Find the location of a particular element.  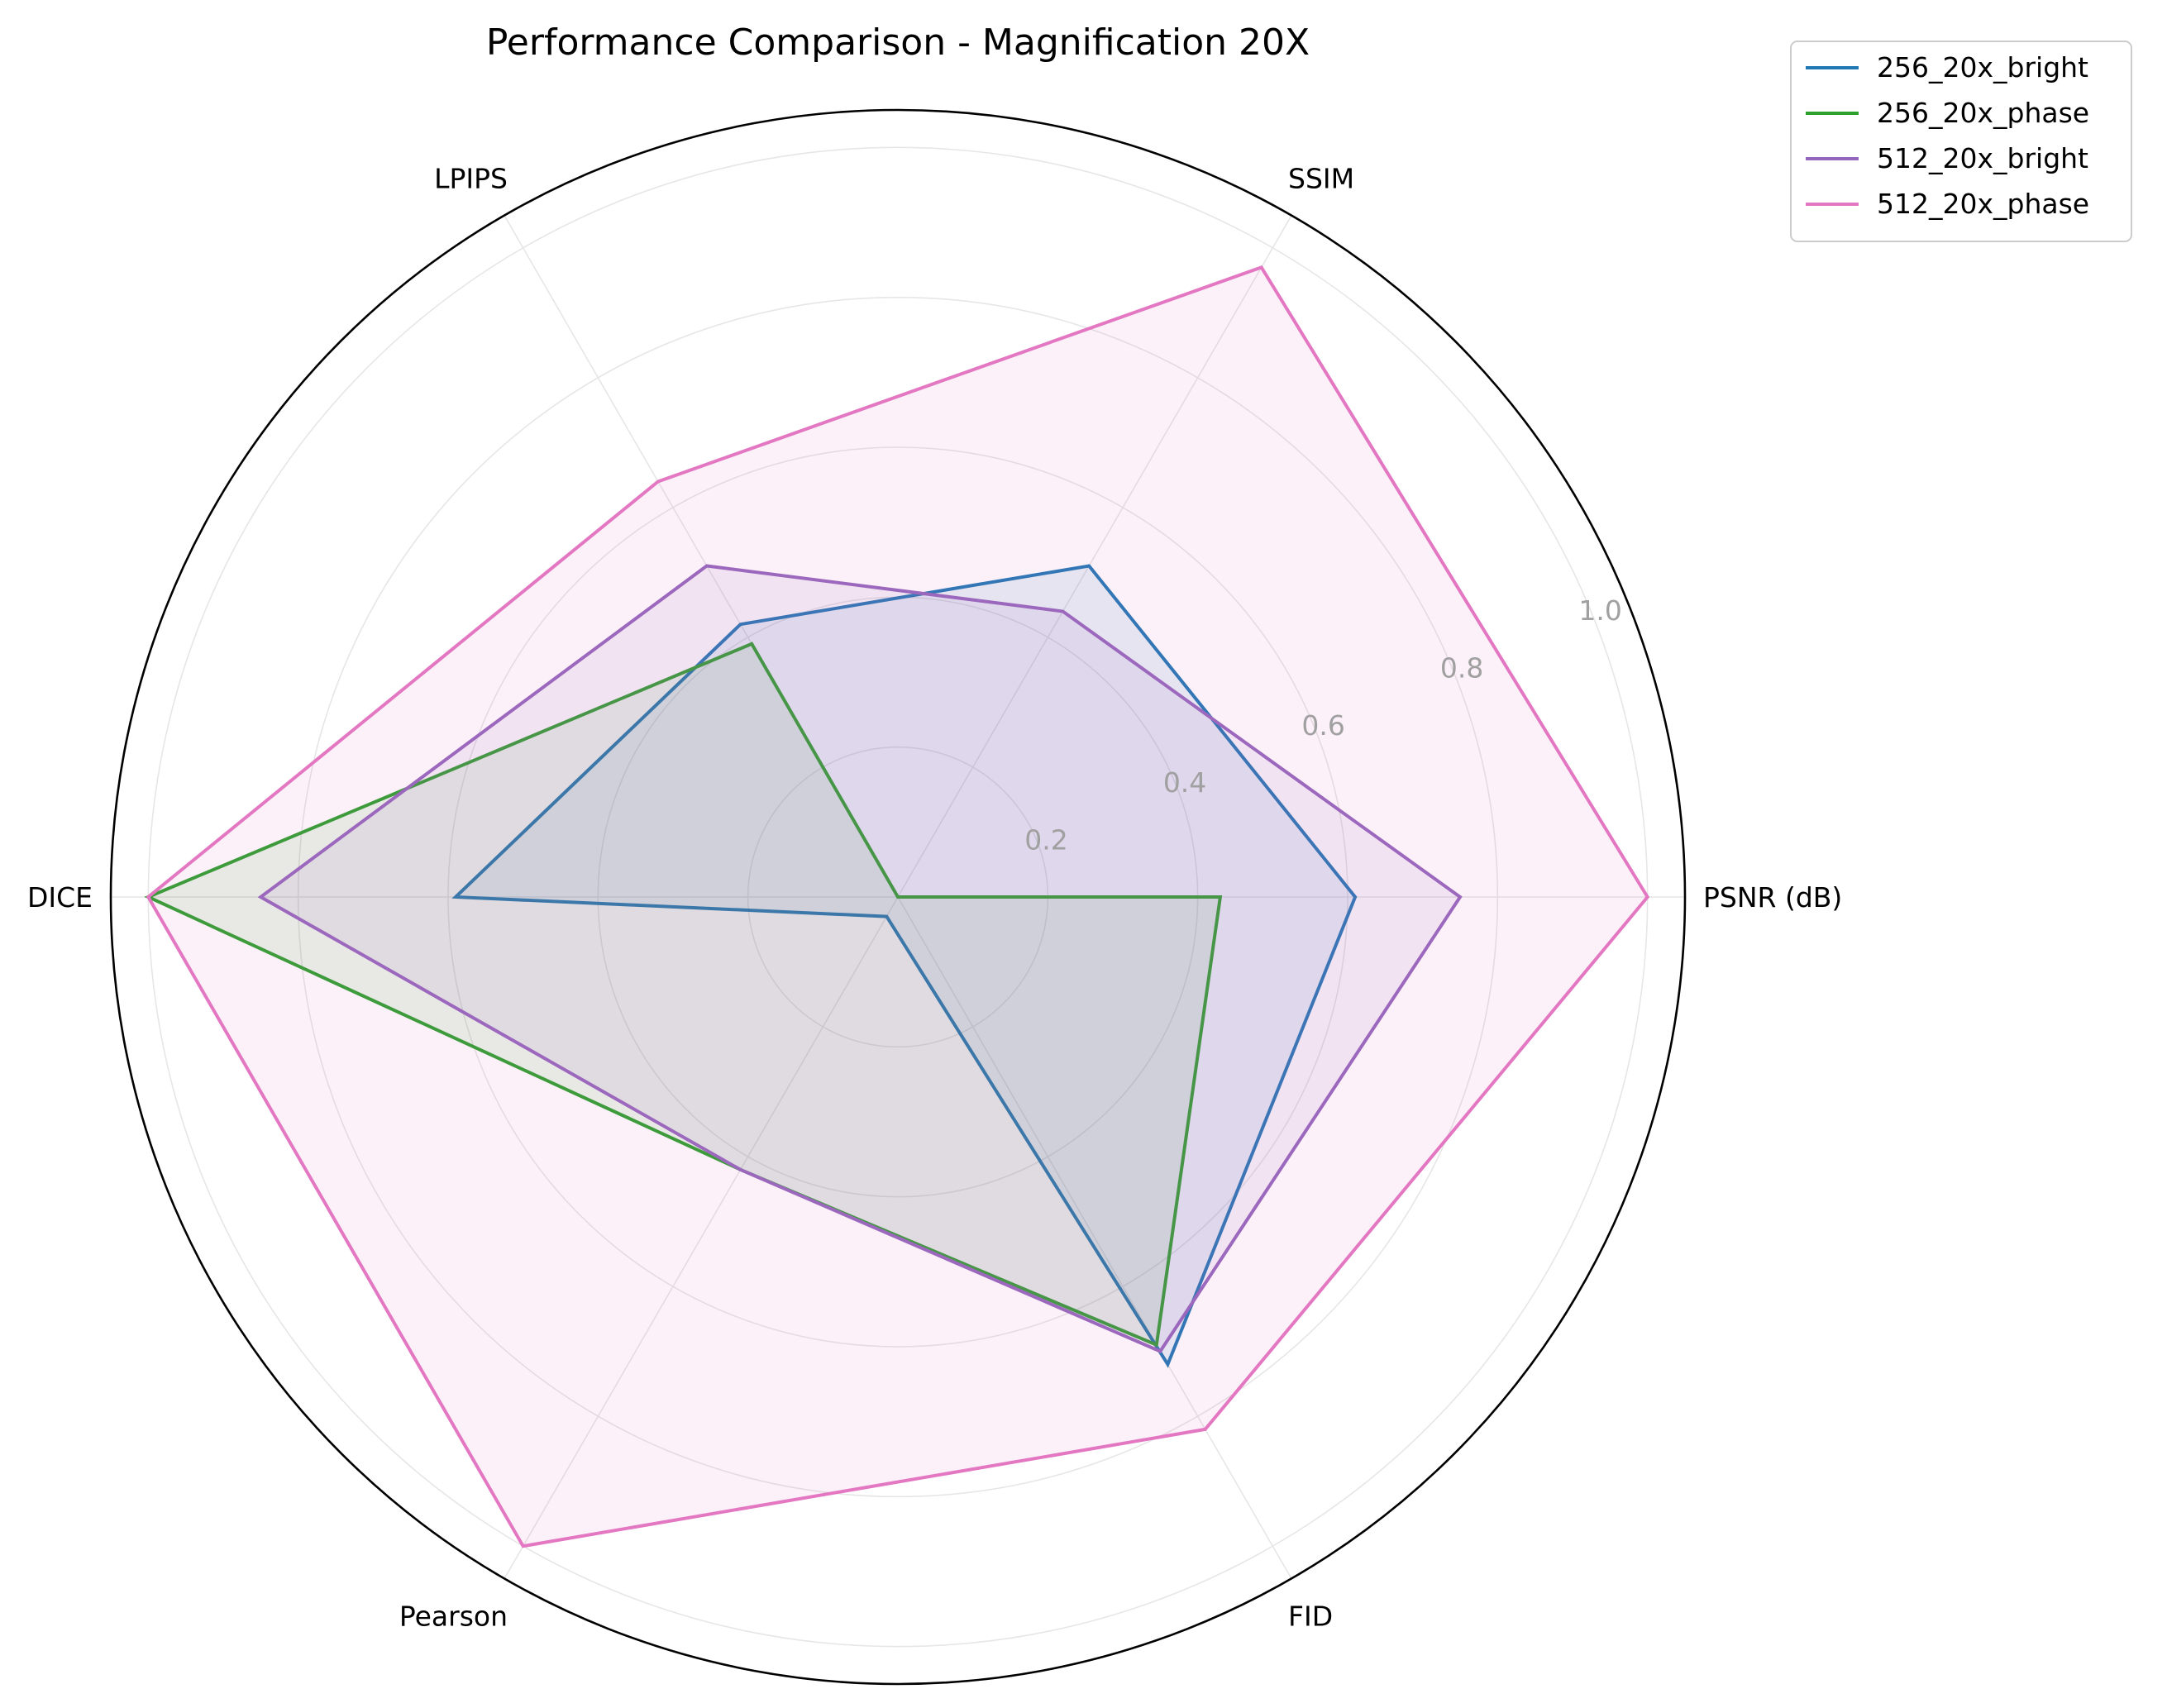

radial-tick-label: 1.0 is located at coordinates (1599, 610).